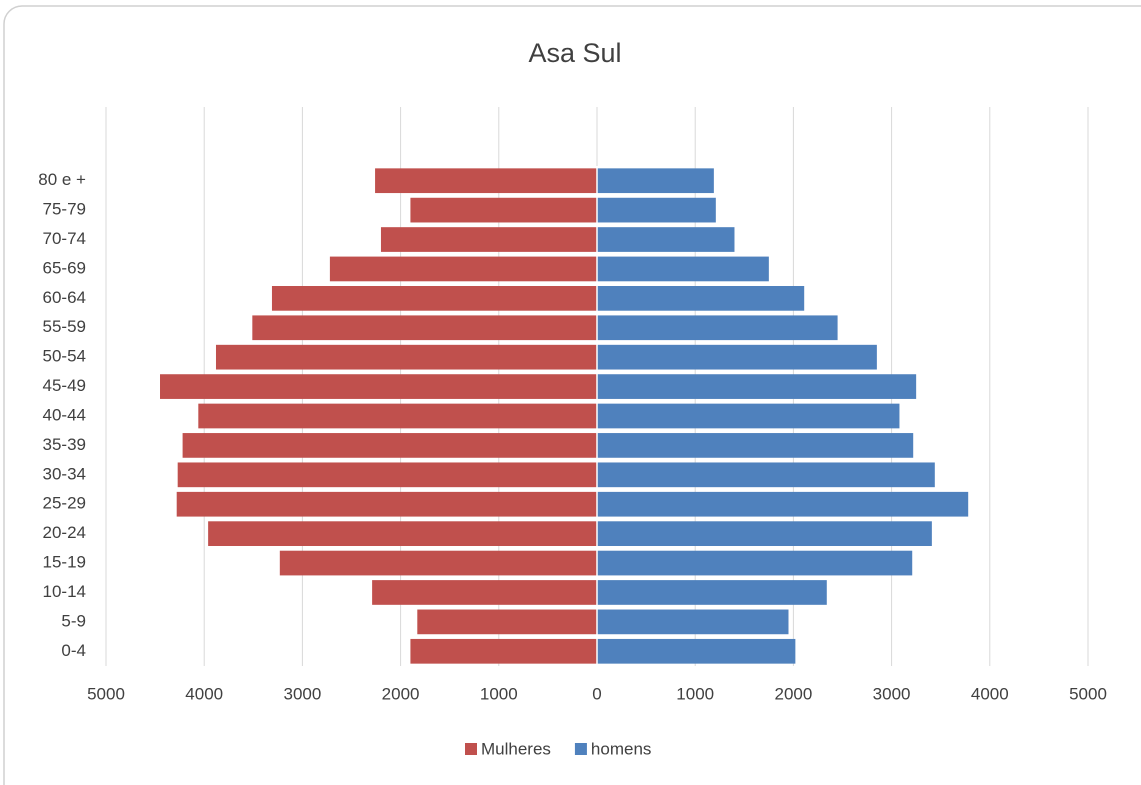  I want to click on y-tick-label: 40-44, so click(64, 414).